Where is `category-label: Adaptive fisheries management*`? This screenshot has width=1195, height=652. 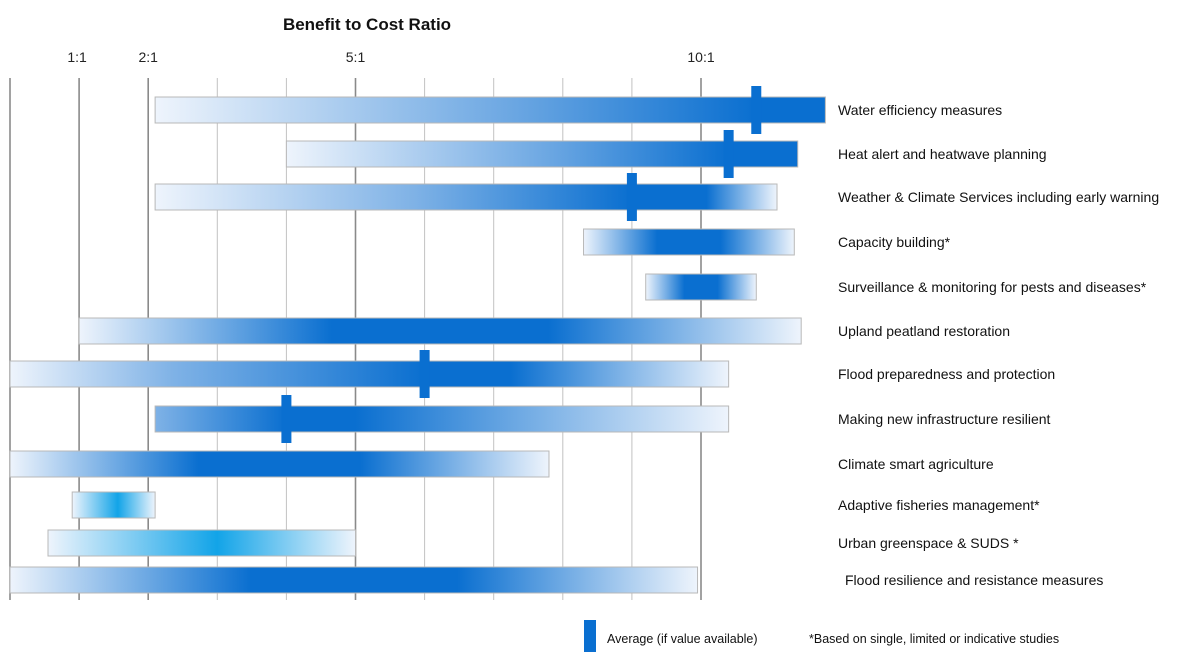
category-label: Adaptive fisheries management* is located at coordinates (939, 505).